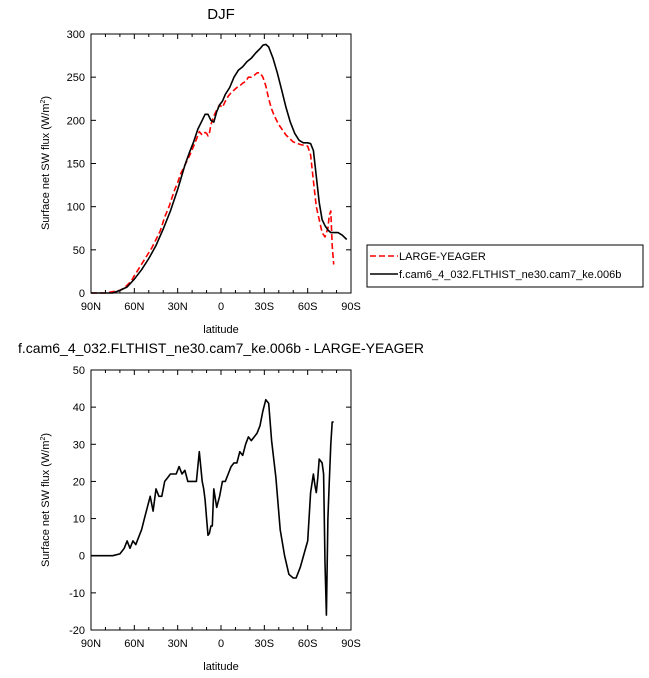 Image resolution: width=649 pixels, height=678 pixels. What do you see at coordinates (134, 307) in the screenshot?
I see `top-x-tick-label: 60N` at bounding box center [134, 307].